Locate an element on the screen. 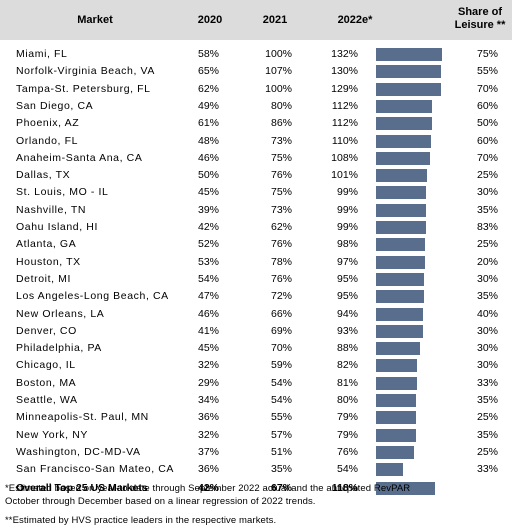 This screenshot has width=512, height=530. table-row: Orlando, FL 48% 73% 110% 60% is located at coordinates (256, 141).